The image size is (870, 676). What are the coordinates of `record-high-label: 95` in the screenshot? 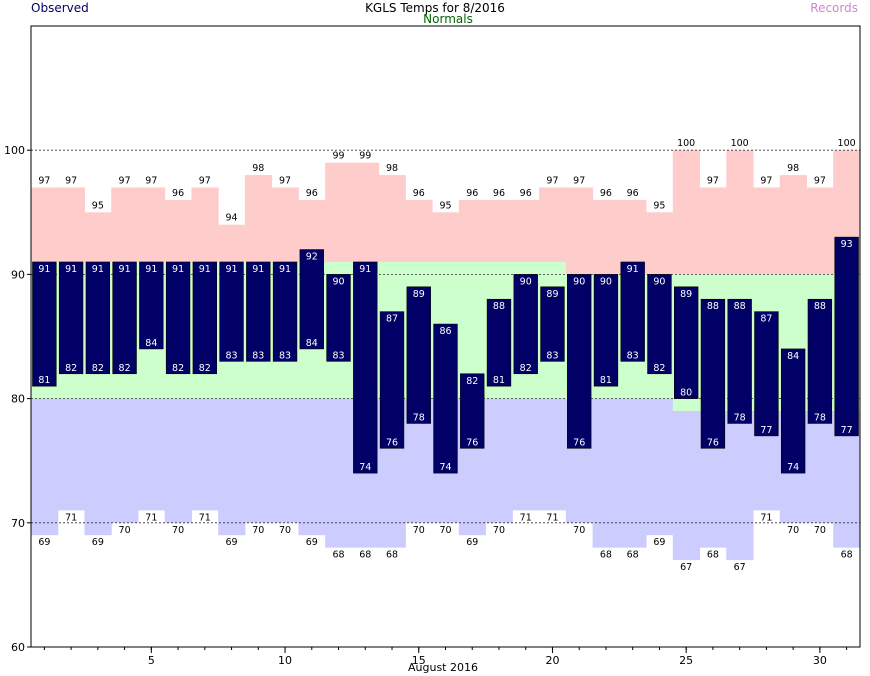 It's located at (98, 205).